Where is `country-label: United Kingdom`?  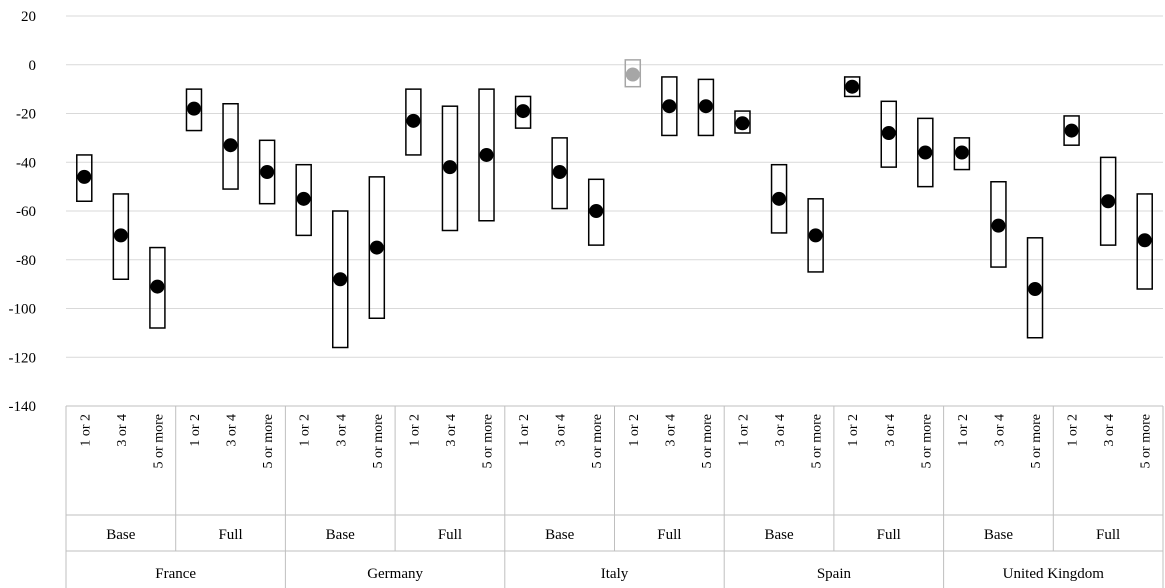
country-label: United Kingdom is located at coordinates (1054, 574).